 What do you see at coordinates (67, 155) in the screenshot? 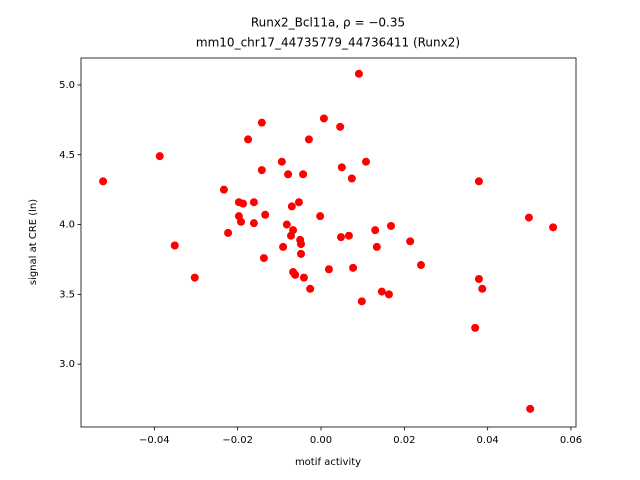
I see `y-tick-label: 4.5` at bounding box center [67, 155].